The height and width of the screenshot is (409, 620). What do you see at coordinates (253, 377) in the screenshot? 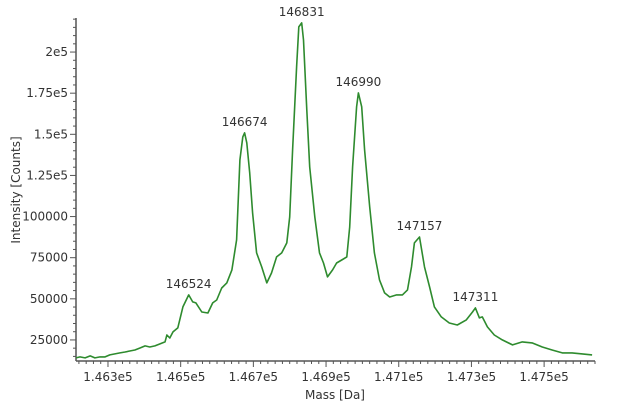
I see `x-tick-label: 1.467e5` at bounding box center [253, 377].